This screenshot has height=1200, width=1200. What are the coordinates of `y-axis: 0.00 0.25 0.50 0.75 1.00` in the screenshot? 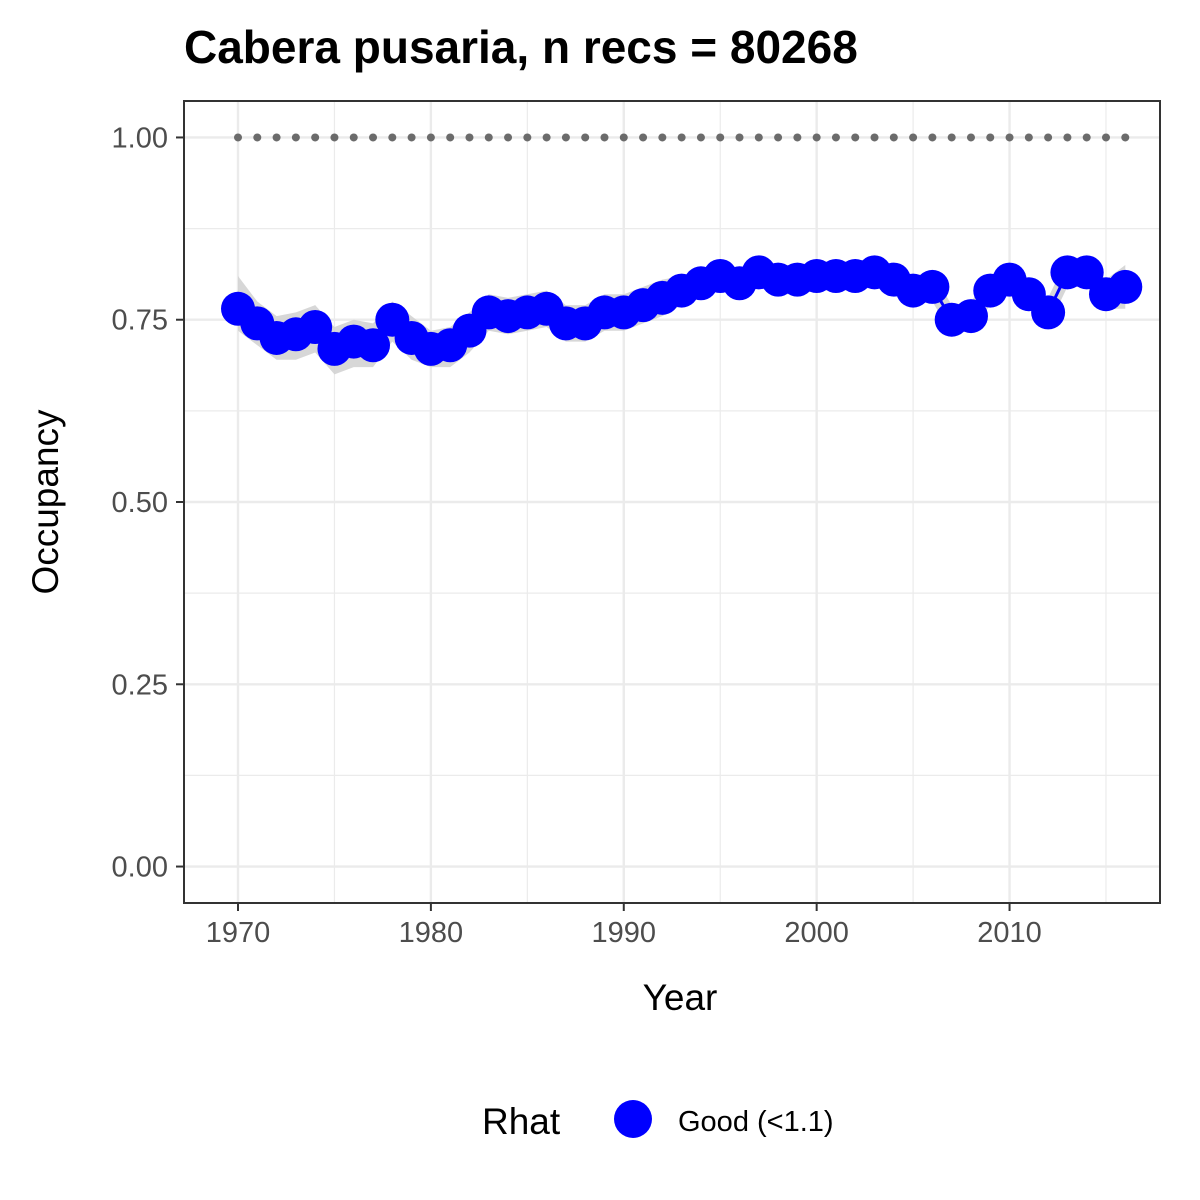 It's located at (148, 503).